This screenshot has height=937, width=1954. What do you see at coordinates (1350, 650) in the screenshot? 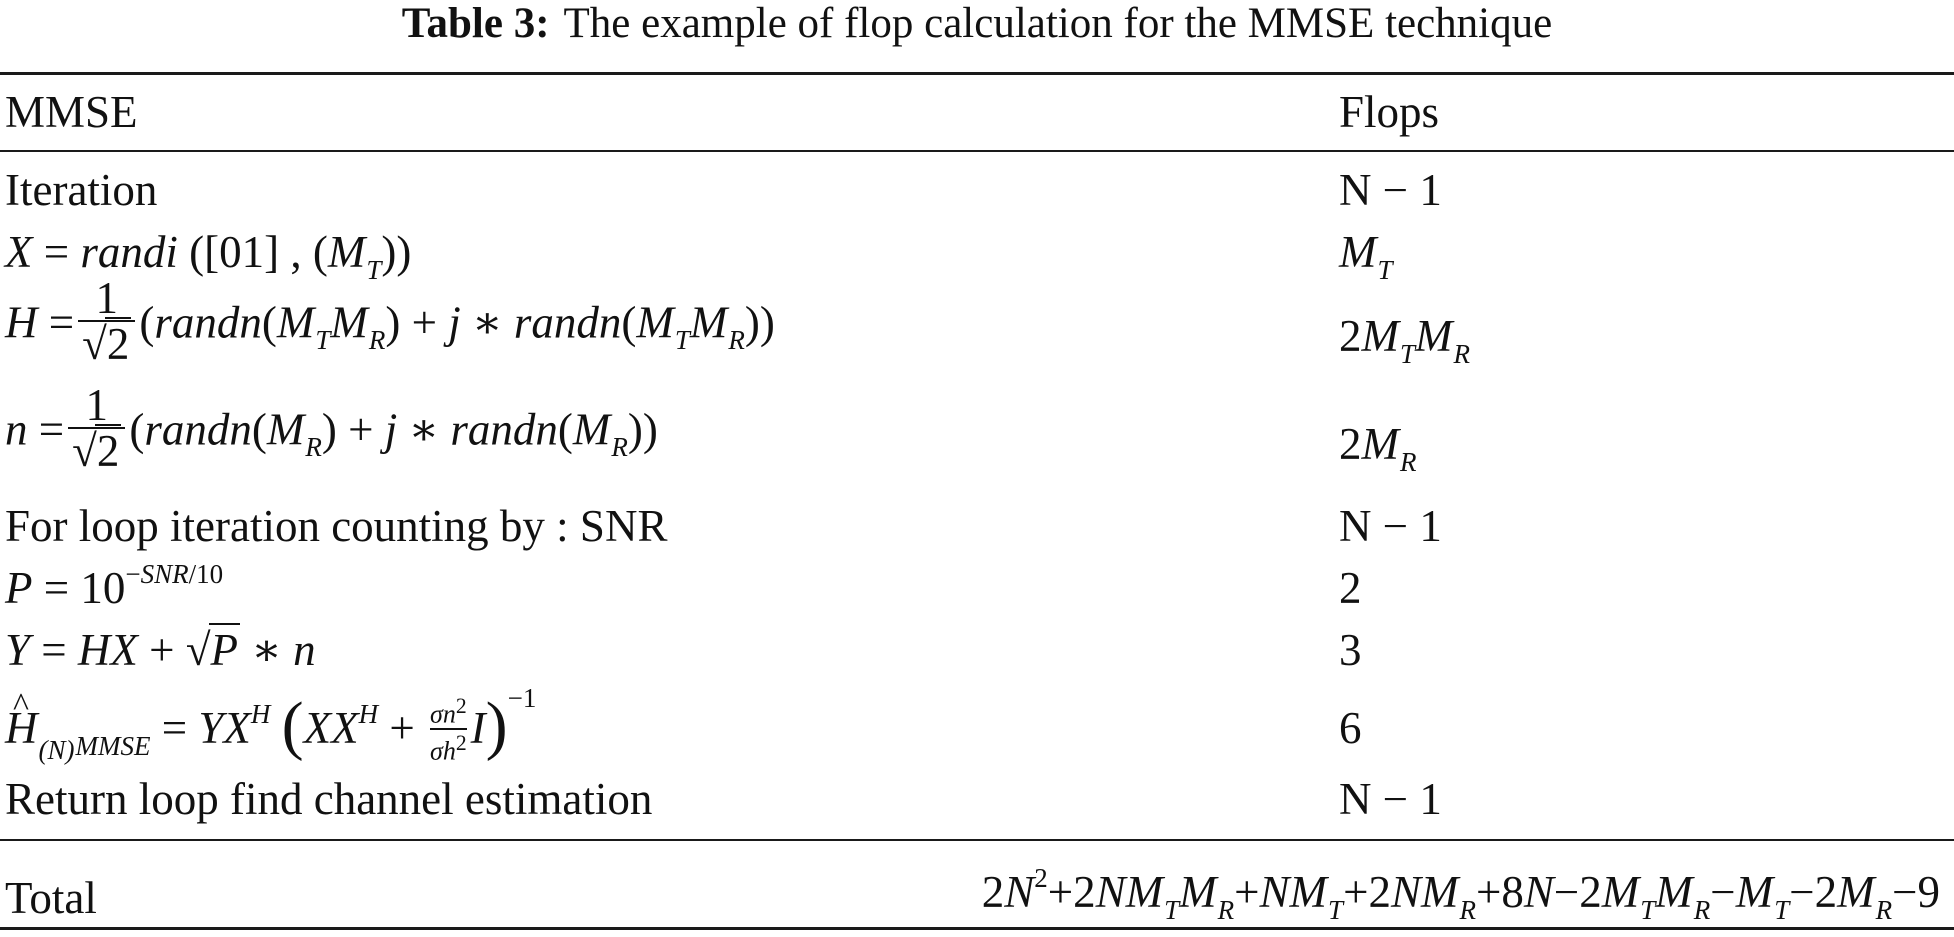
I see `row-y-flops: 3` at bounding box center [1350, 650].